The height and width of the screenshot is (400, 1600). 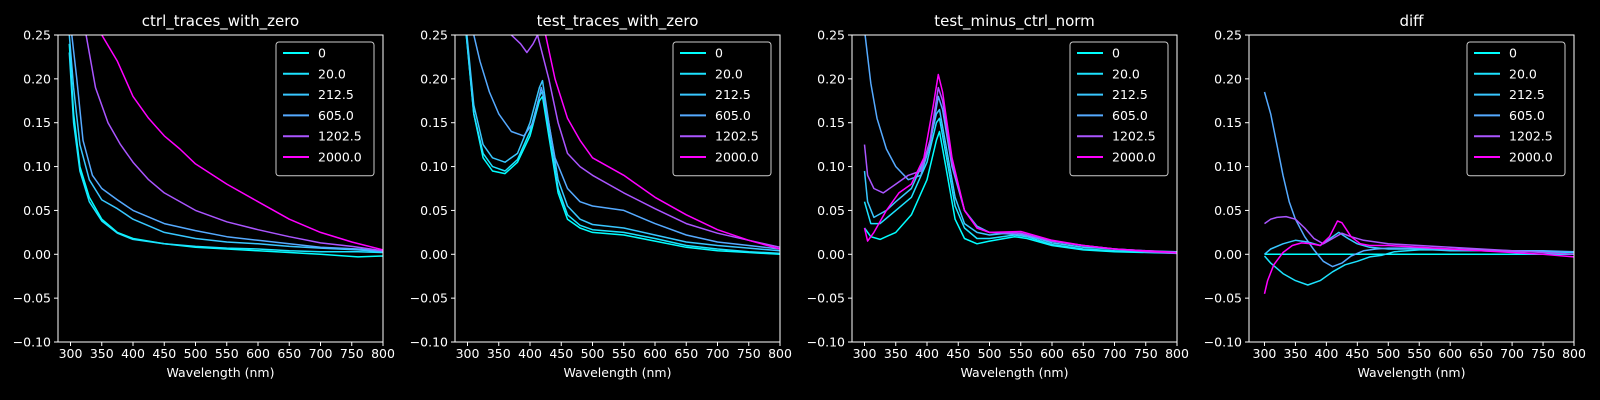 I want to click on x-tick-label: 600, so click(x=1450, y=353).